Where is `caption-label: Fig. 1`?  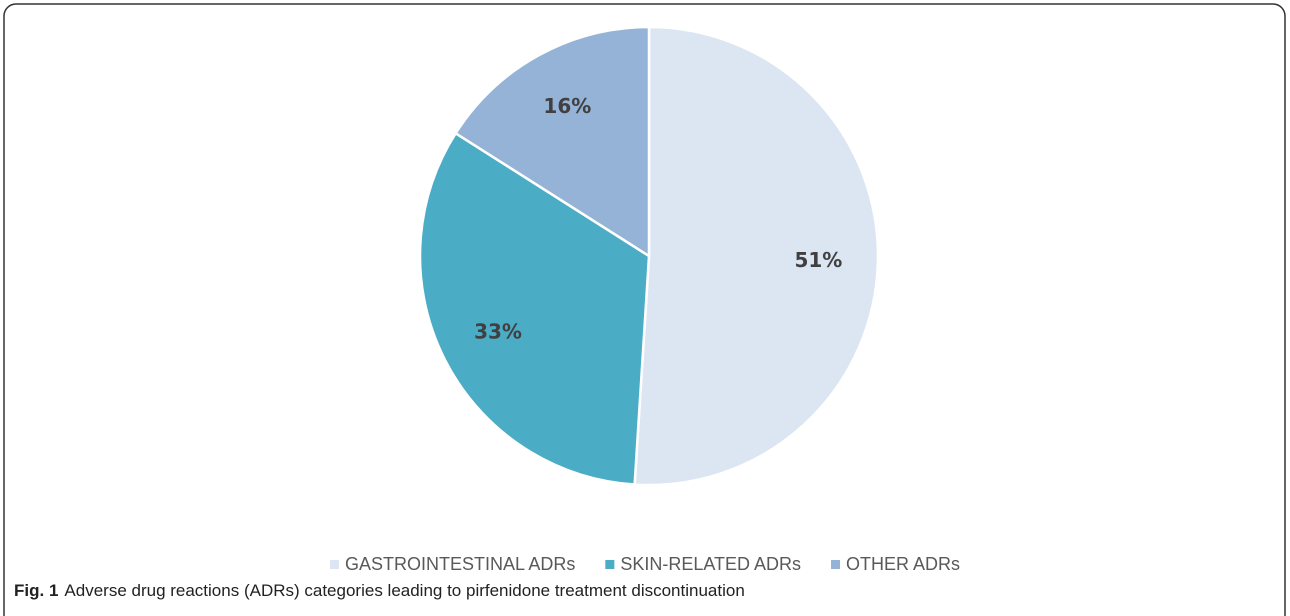 caption-label: Fig. 1 is located at coordinates (36, 590).